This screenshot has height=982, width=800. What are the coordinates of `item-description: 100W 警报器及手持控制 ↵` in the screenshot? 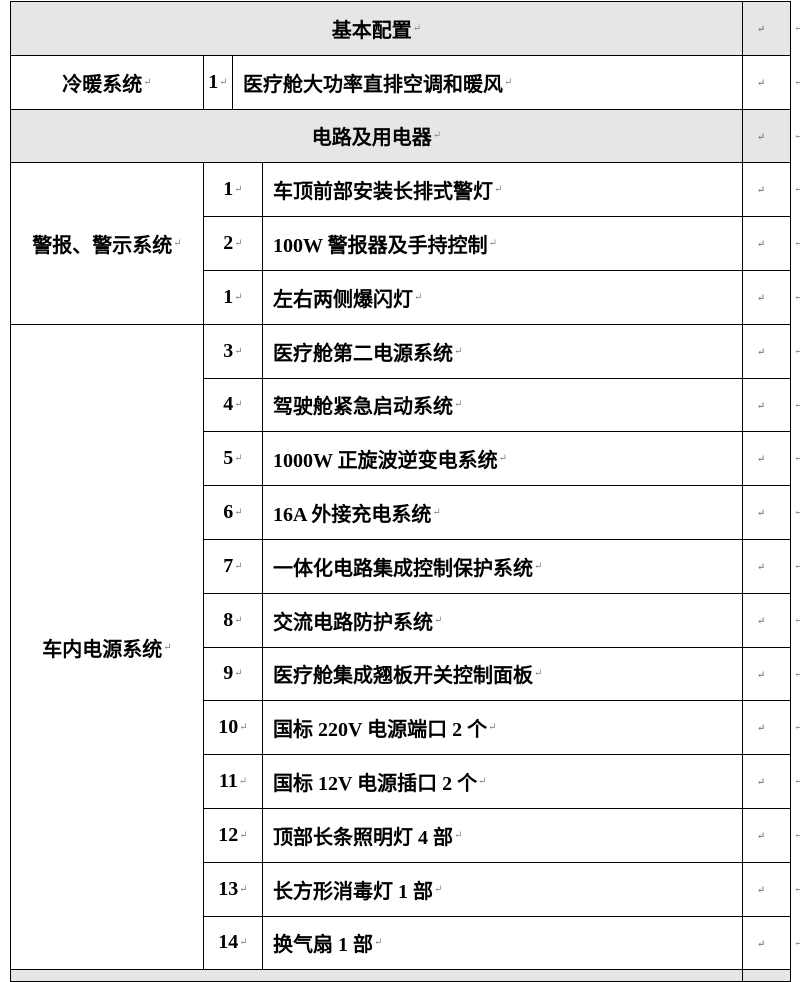 It's located at (502, 243).